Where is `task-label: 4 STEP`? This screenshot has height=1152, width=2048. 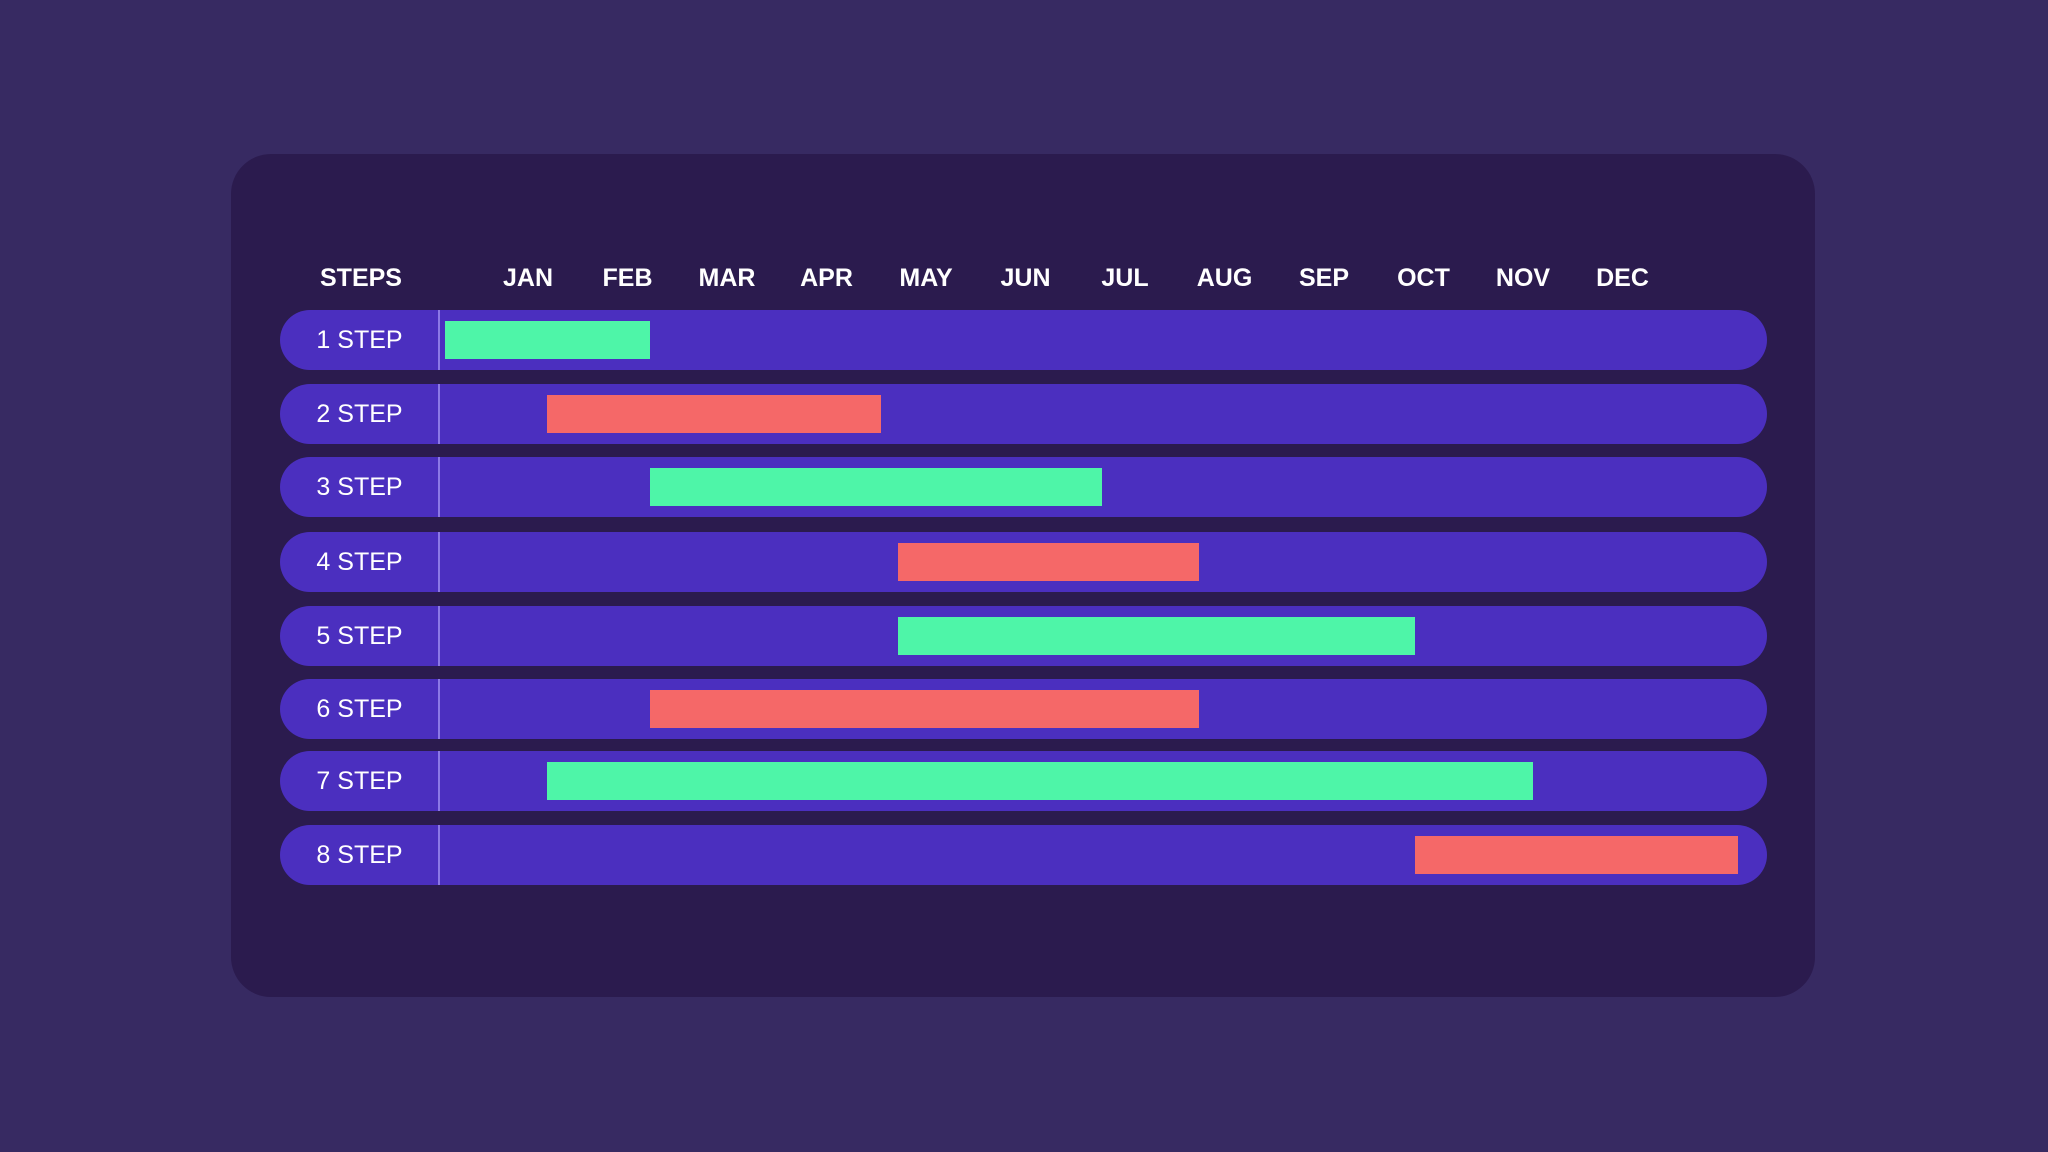 task-label: 4 STEP is located at coordinates (359, 562).